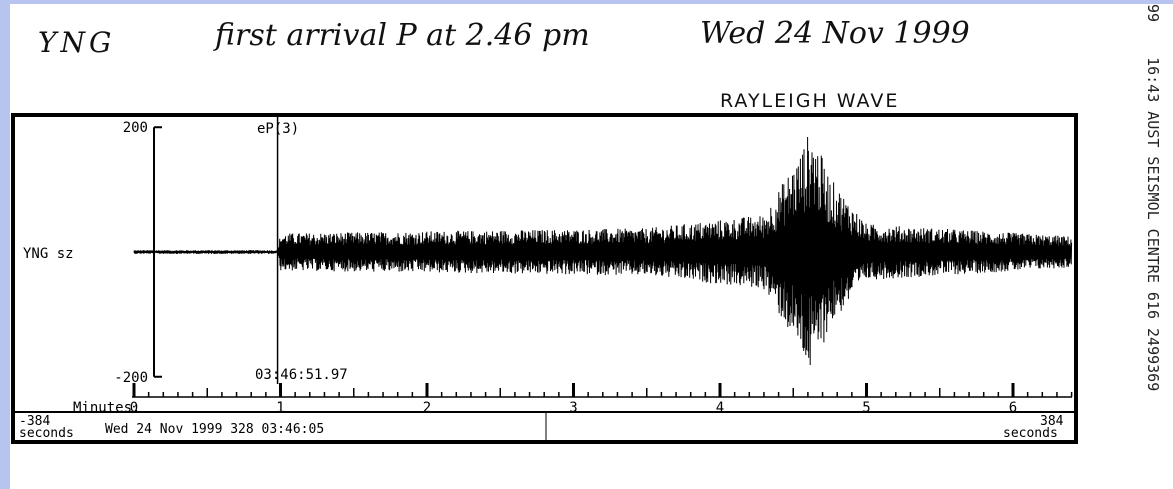 The image size is (1173, 489). What do you see at coordinates (134, 408) in the screenshot?
I see `x-tick-label: 0` at bounding box center [134, 408].